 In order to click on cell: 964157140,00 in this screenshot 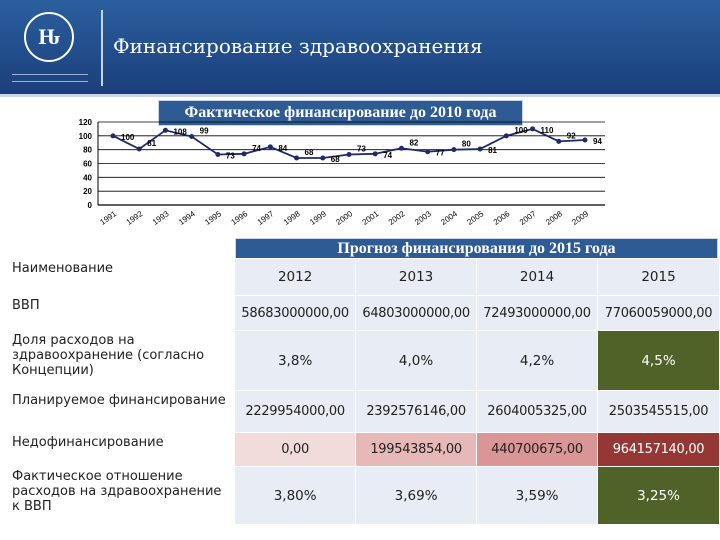, I will do `click(658, 449)`.